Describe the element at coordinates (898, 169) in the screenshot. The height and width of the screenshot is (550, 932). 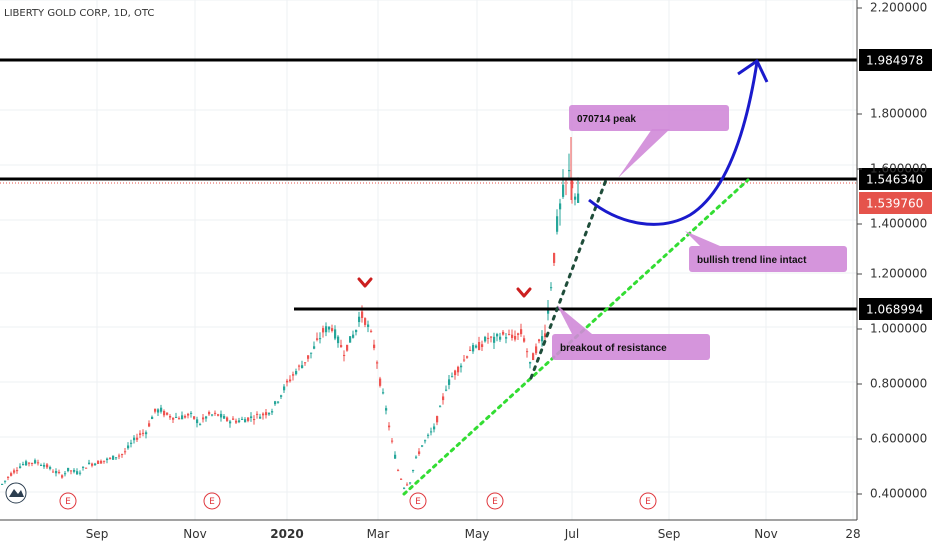
I see `price-tick-label: 1.600000` at that location.